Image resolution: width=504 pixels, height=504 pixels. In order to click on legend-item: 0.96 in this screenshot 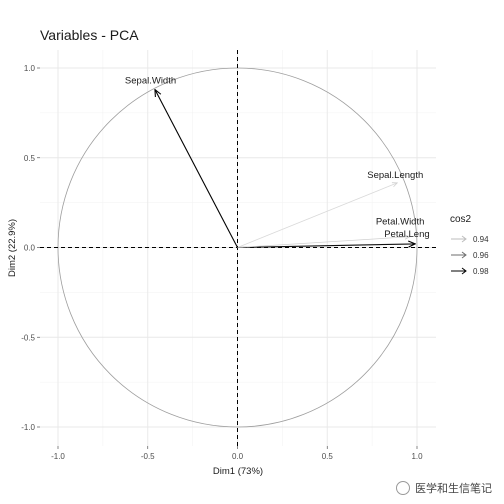, I will do `click(477, 255)`.